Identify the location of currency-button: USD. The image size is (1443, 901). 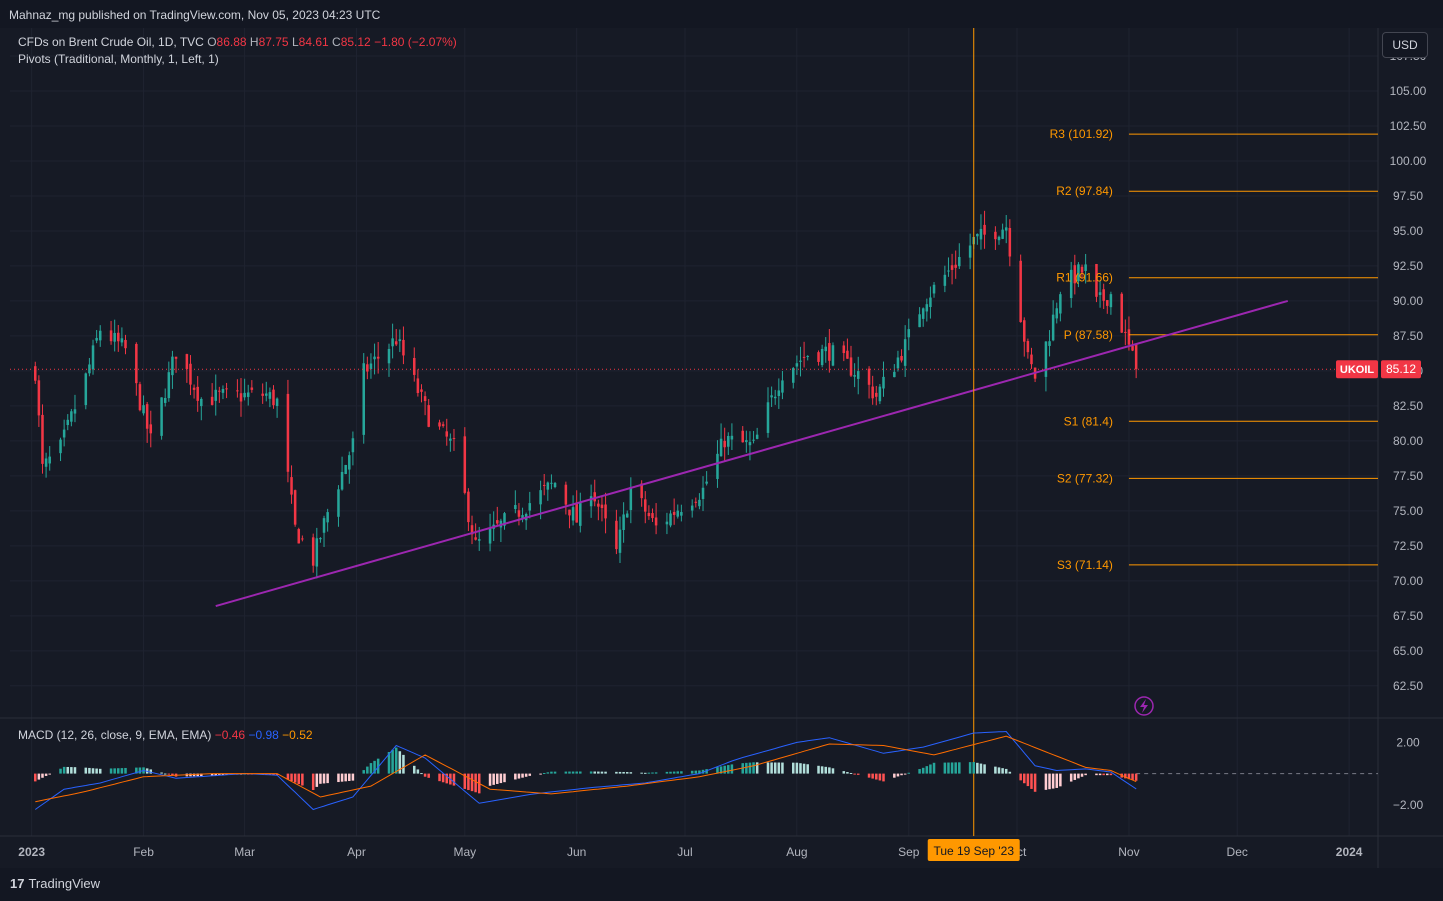
(1405, 45).